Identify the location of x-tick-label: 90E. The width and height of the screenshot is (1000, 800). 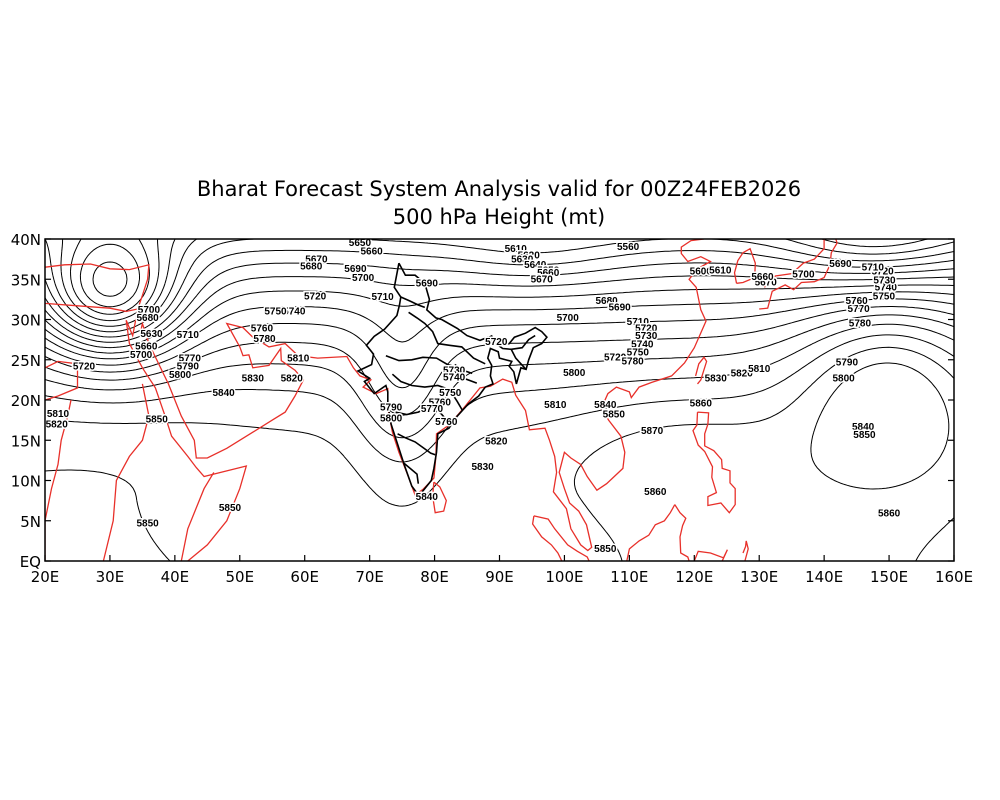
(499, 577).